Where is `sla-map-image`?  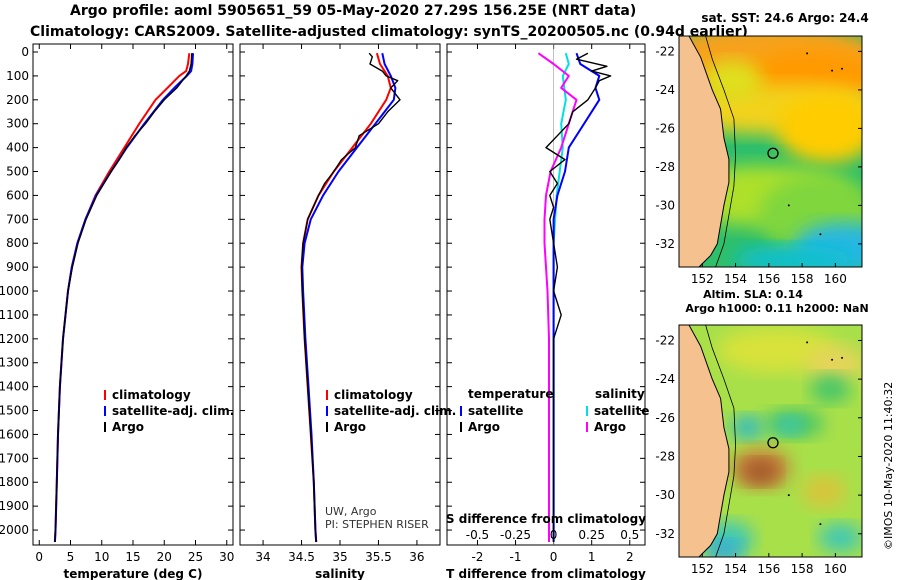
sla-map-image is located at coordinates (770, 441).